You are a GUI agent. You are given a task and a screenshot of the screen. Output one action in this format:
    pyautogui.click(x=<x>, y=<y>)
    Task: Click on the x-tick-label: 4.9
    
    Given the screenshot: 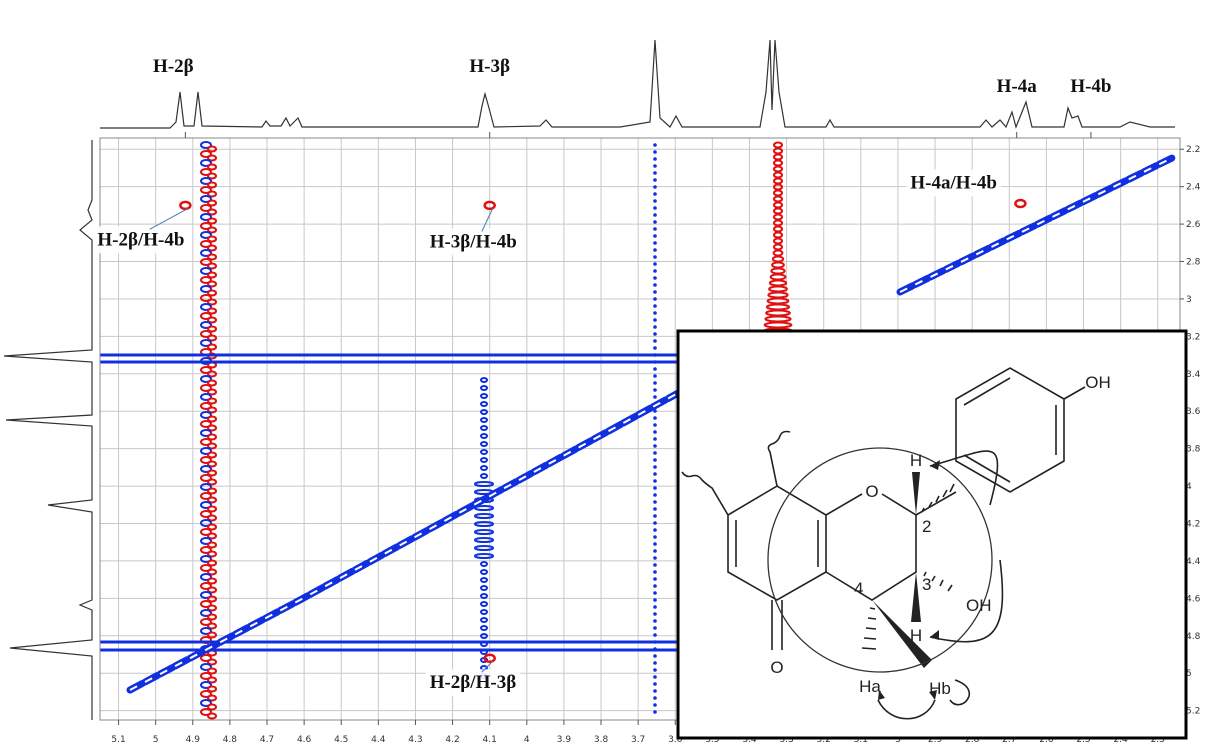 What is the action you would take?
    pyautogui.click(x=193, y=740)
    